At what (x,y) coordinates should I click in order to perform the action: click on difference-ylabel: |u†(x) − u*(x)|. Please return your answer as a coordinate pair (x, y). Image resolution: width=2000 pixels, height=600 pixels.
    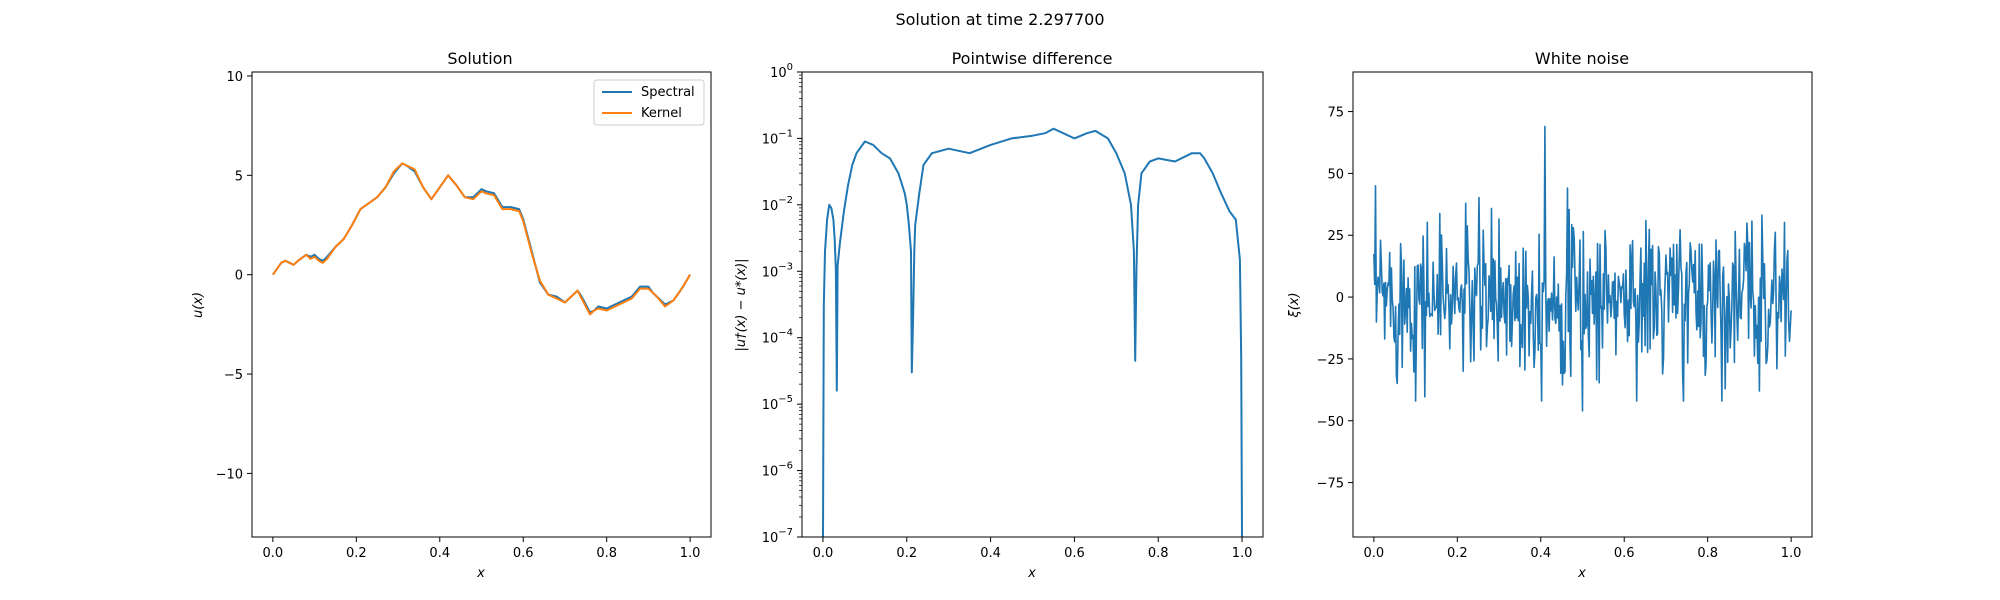
    Looking at the image, I should click on (741, 304).